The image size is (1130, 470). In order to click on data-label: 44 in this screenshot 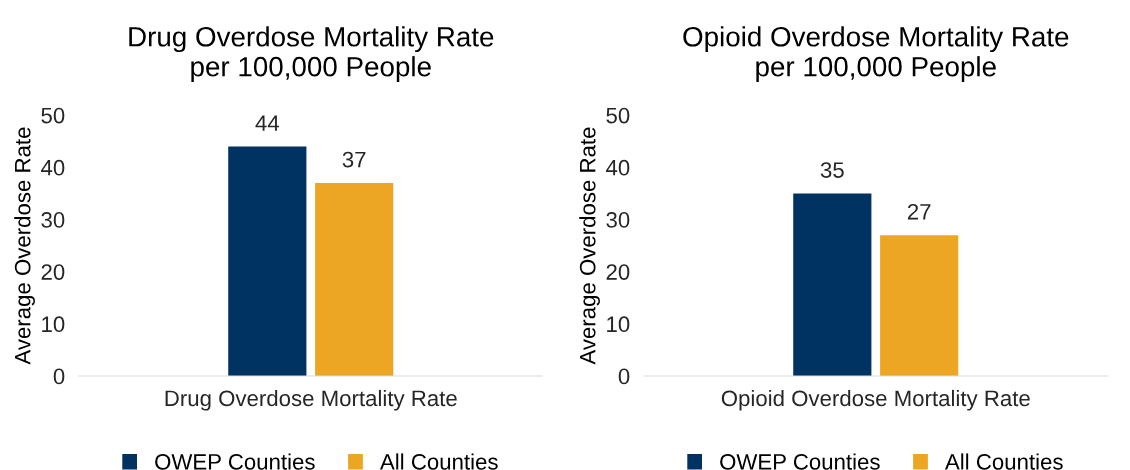, I will do `click(267, 123)`.